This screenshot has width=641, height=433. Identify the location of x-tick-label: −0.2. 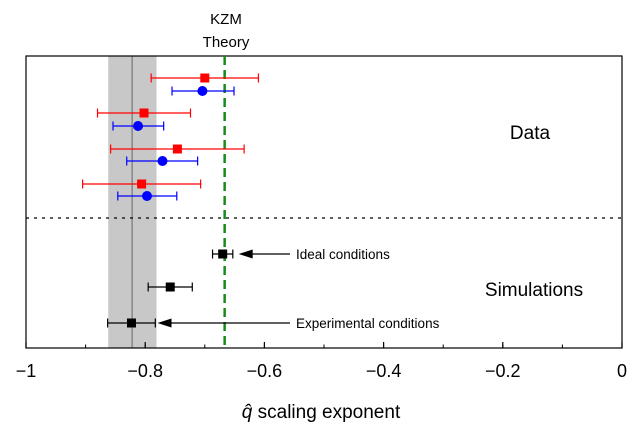
(503, 371).